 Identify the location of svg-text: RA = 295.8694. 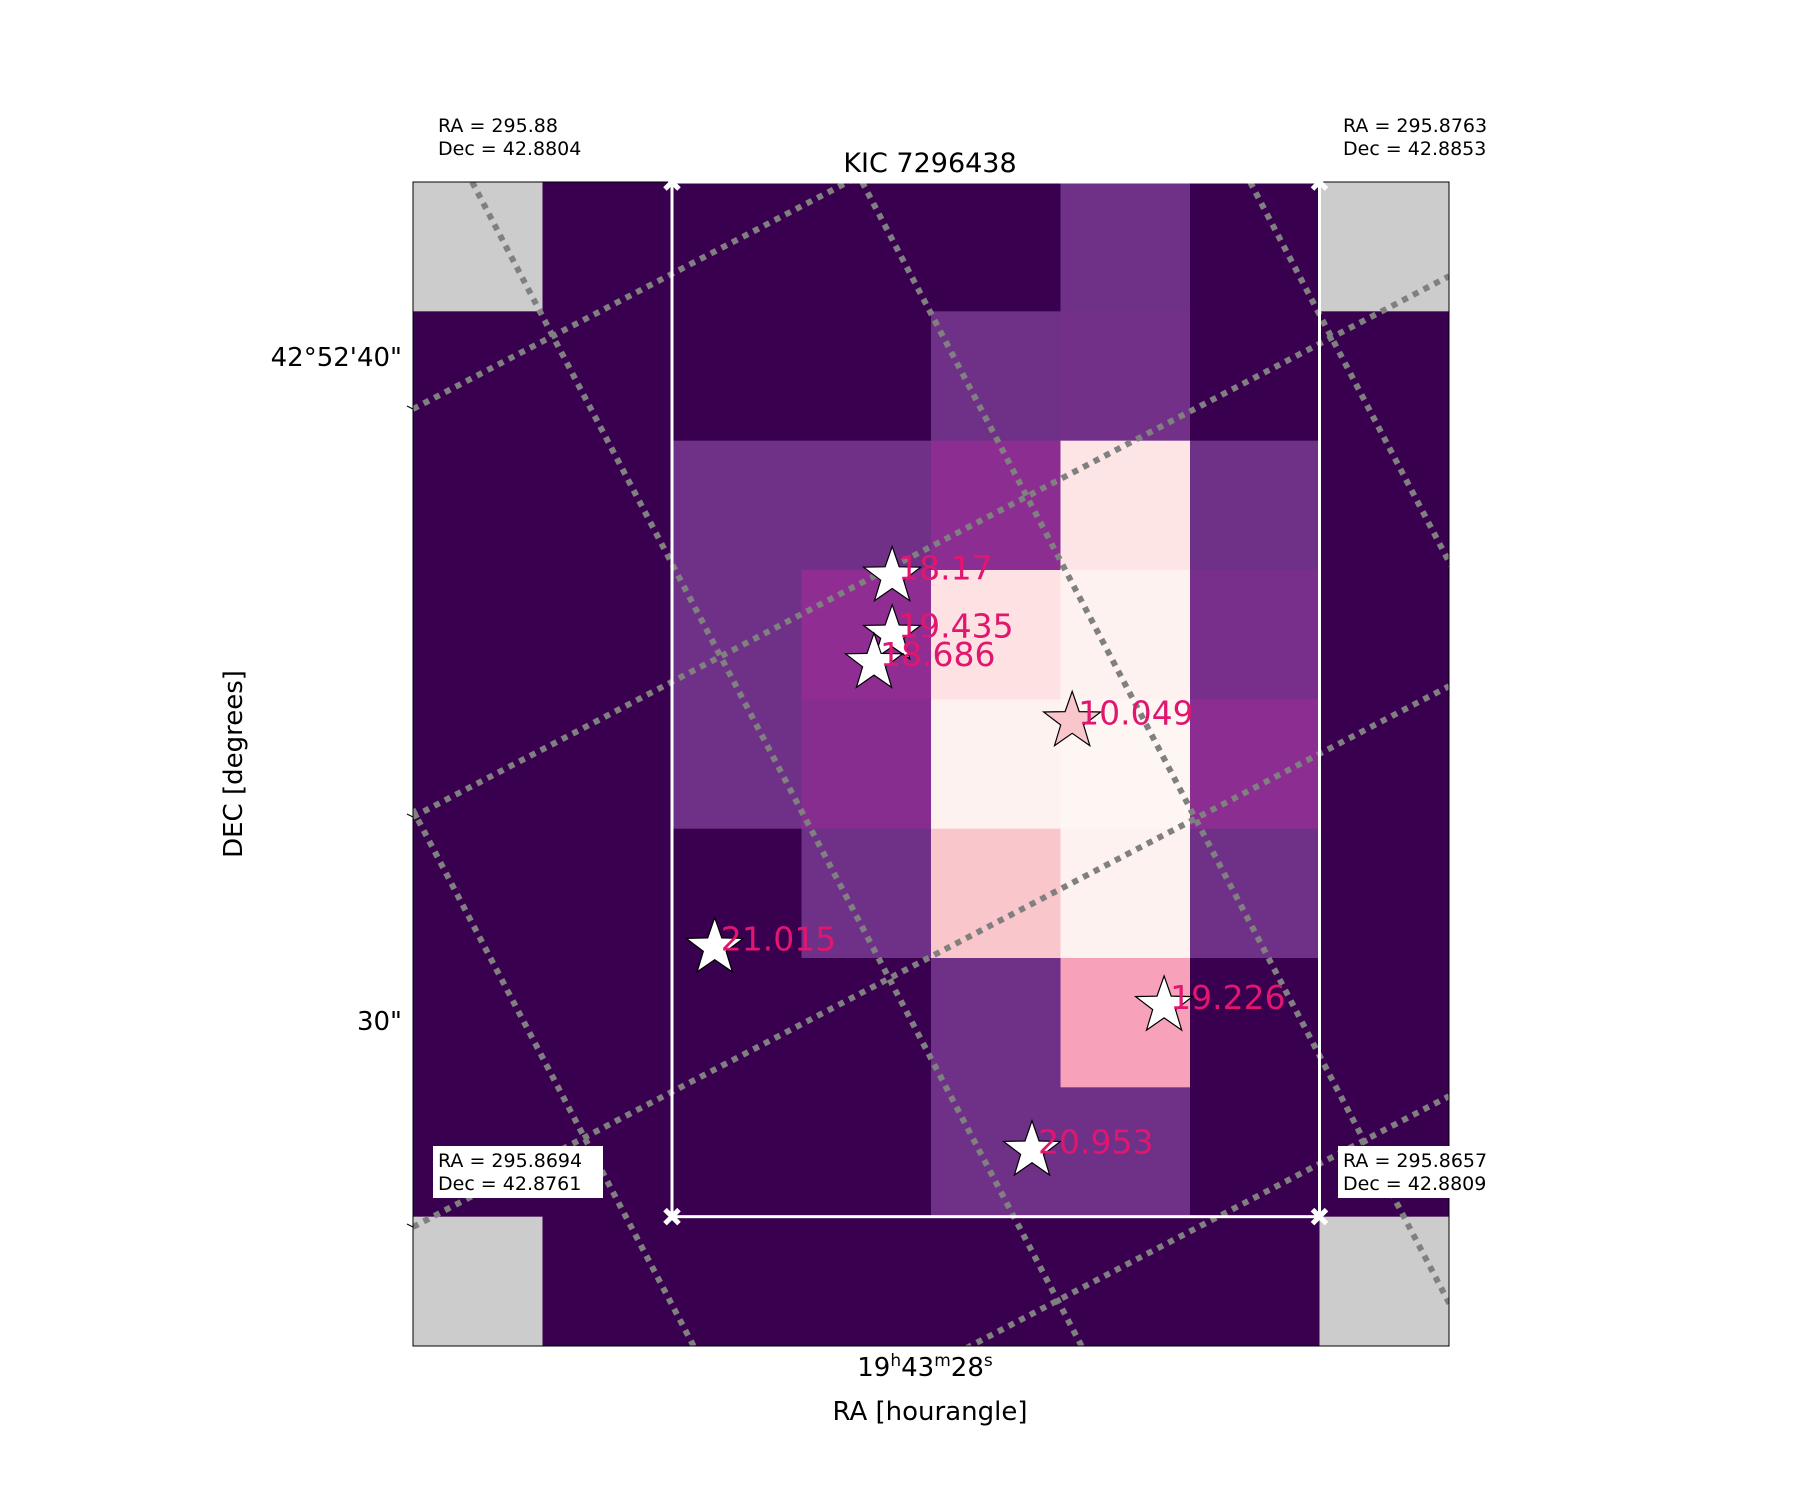
(510, 1161).